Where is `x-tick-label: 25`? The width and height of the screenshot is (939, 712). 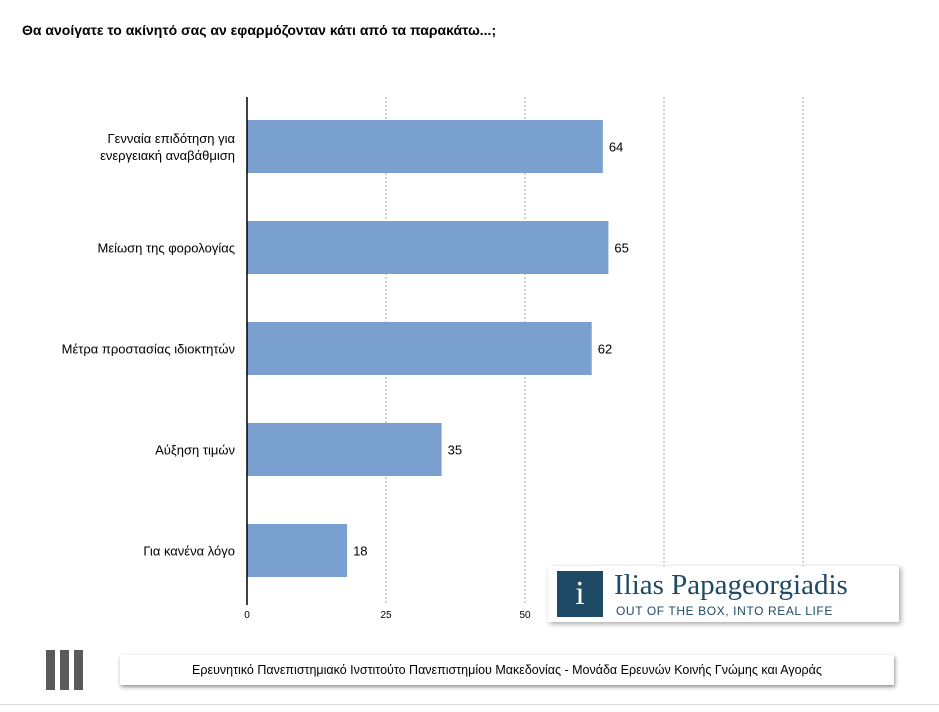
x-tick-label: 25 is located at coordinates (386, 615).